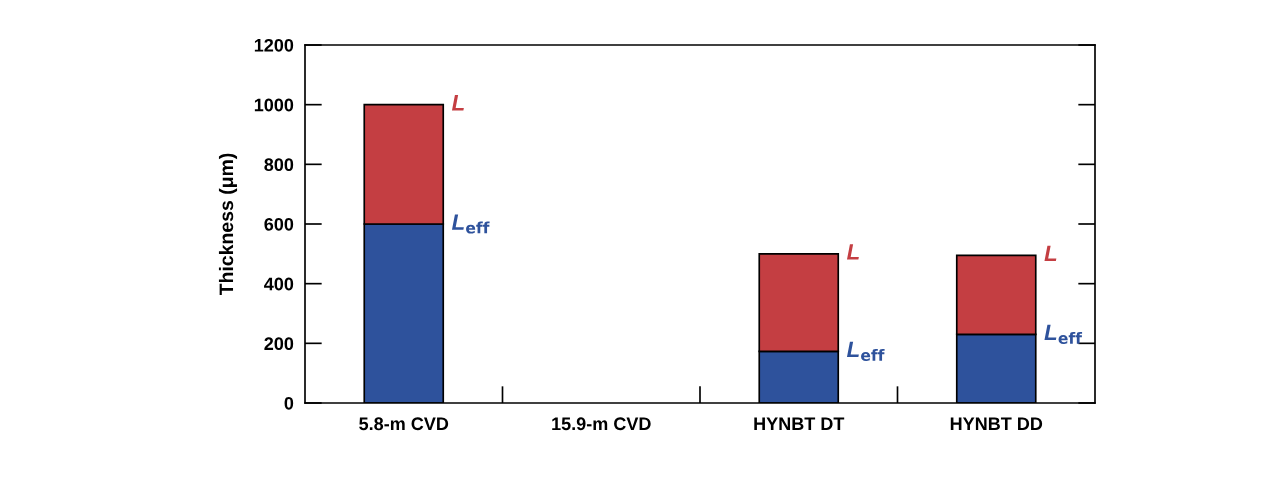  Describe the element at coordinates (274, 45) in the screenshot. I see `y-tick-label: 1200` at that location.